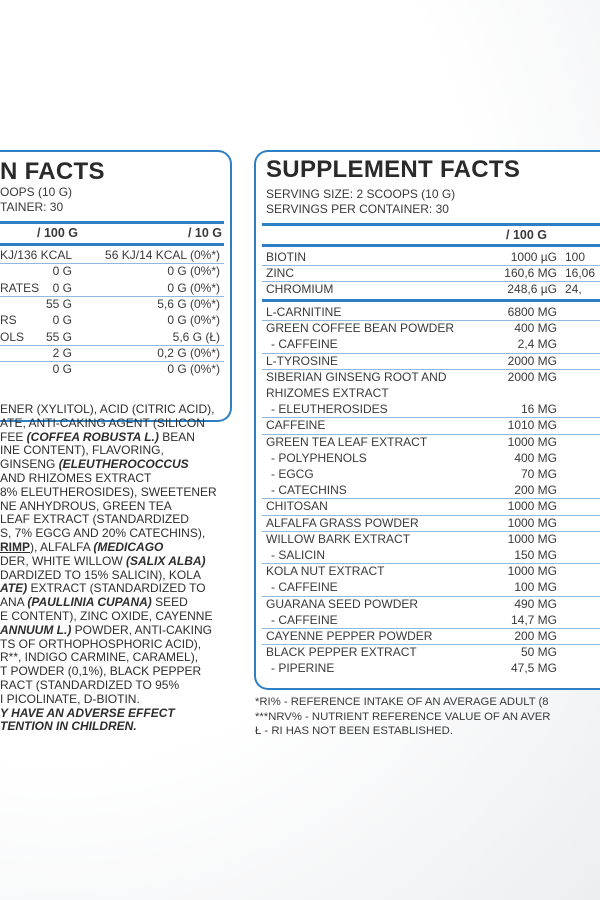 The image size is (600, 900). Describe the element at coordinates (15, 546) in the screenshot. I see `ingredients-segment: RIMP` at that location.